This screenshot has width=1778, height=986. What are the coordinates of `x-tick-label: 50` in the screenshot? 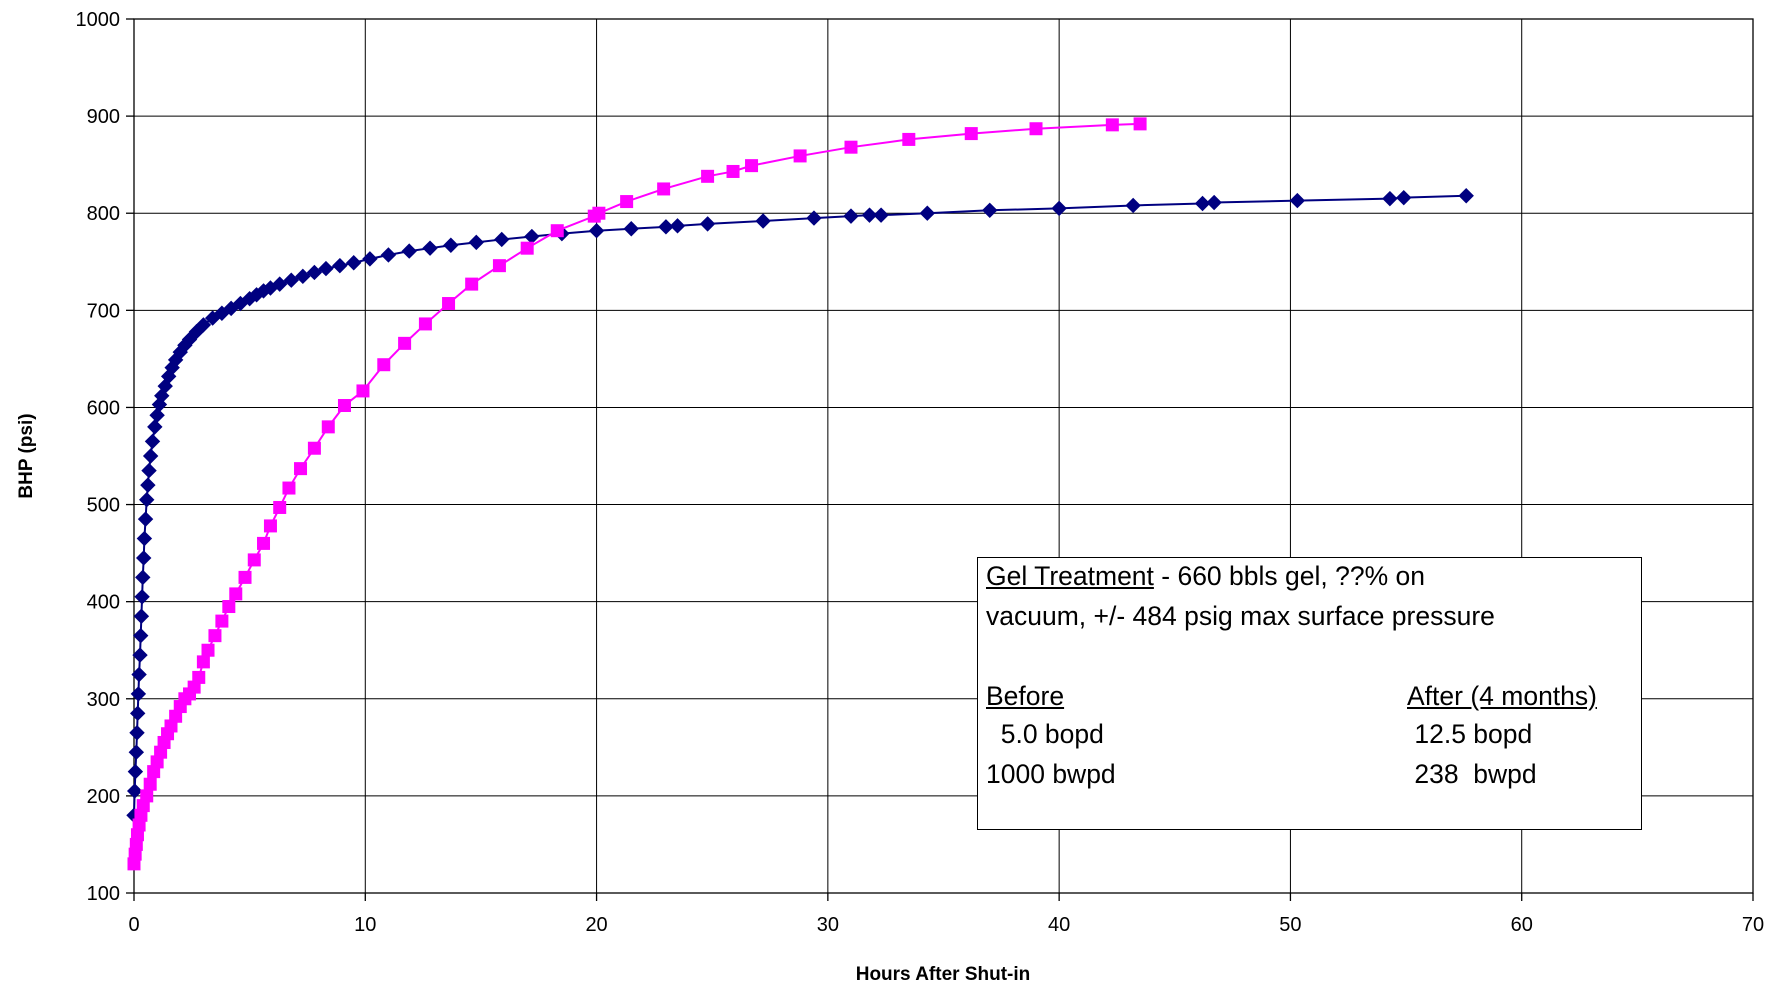 It's located at (1290, 925).